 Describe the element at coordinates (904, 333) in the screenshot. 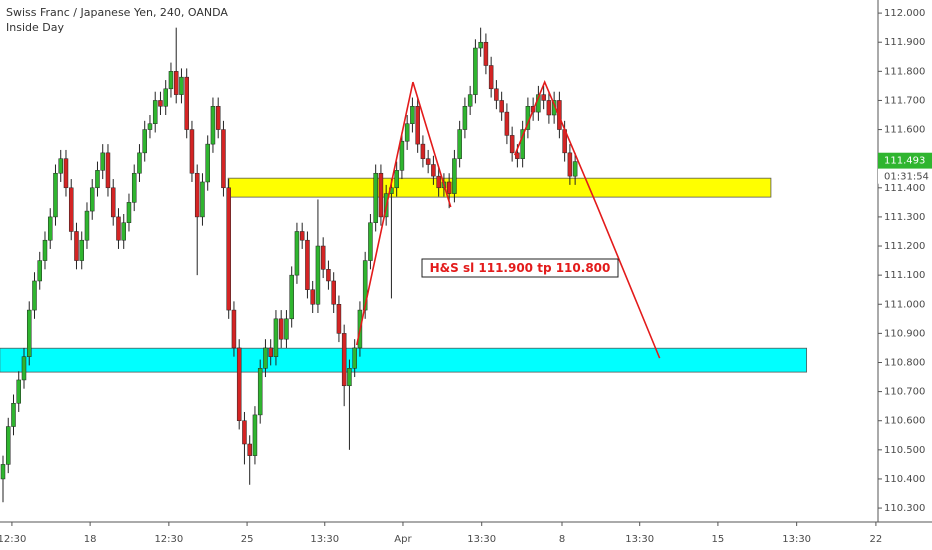

I see `y-tick-label: 110.900` at that location.